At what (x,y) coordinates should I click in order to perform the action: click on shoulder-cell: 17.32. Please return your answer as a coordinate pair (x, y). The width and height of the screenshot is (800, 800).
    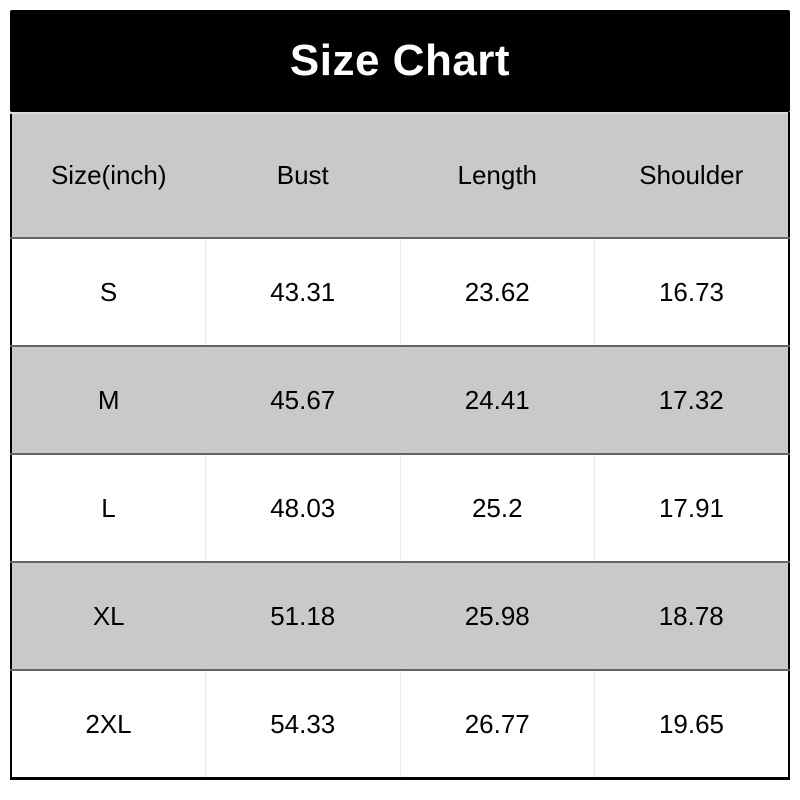
    Looking at the image, I should click on (691, 399).